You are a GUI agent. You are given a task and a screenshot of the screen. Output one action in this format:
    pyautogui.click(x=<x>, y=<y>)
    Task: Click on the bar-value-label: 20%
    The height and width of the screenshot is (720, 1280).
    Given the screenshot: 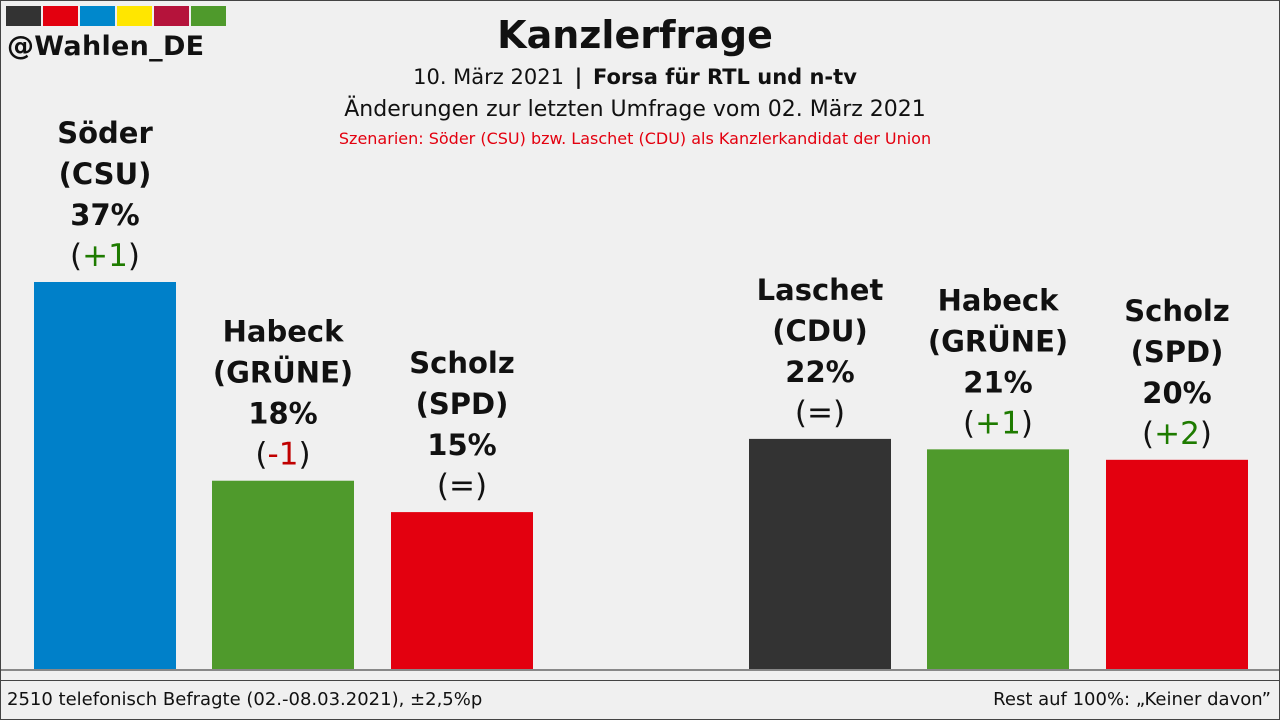 What is the action you would take?
    pyautogui.click(x=1176, y=393)
    